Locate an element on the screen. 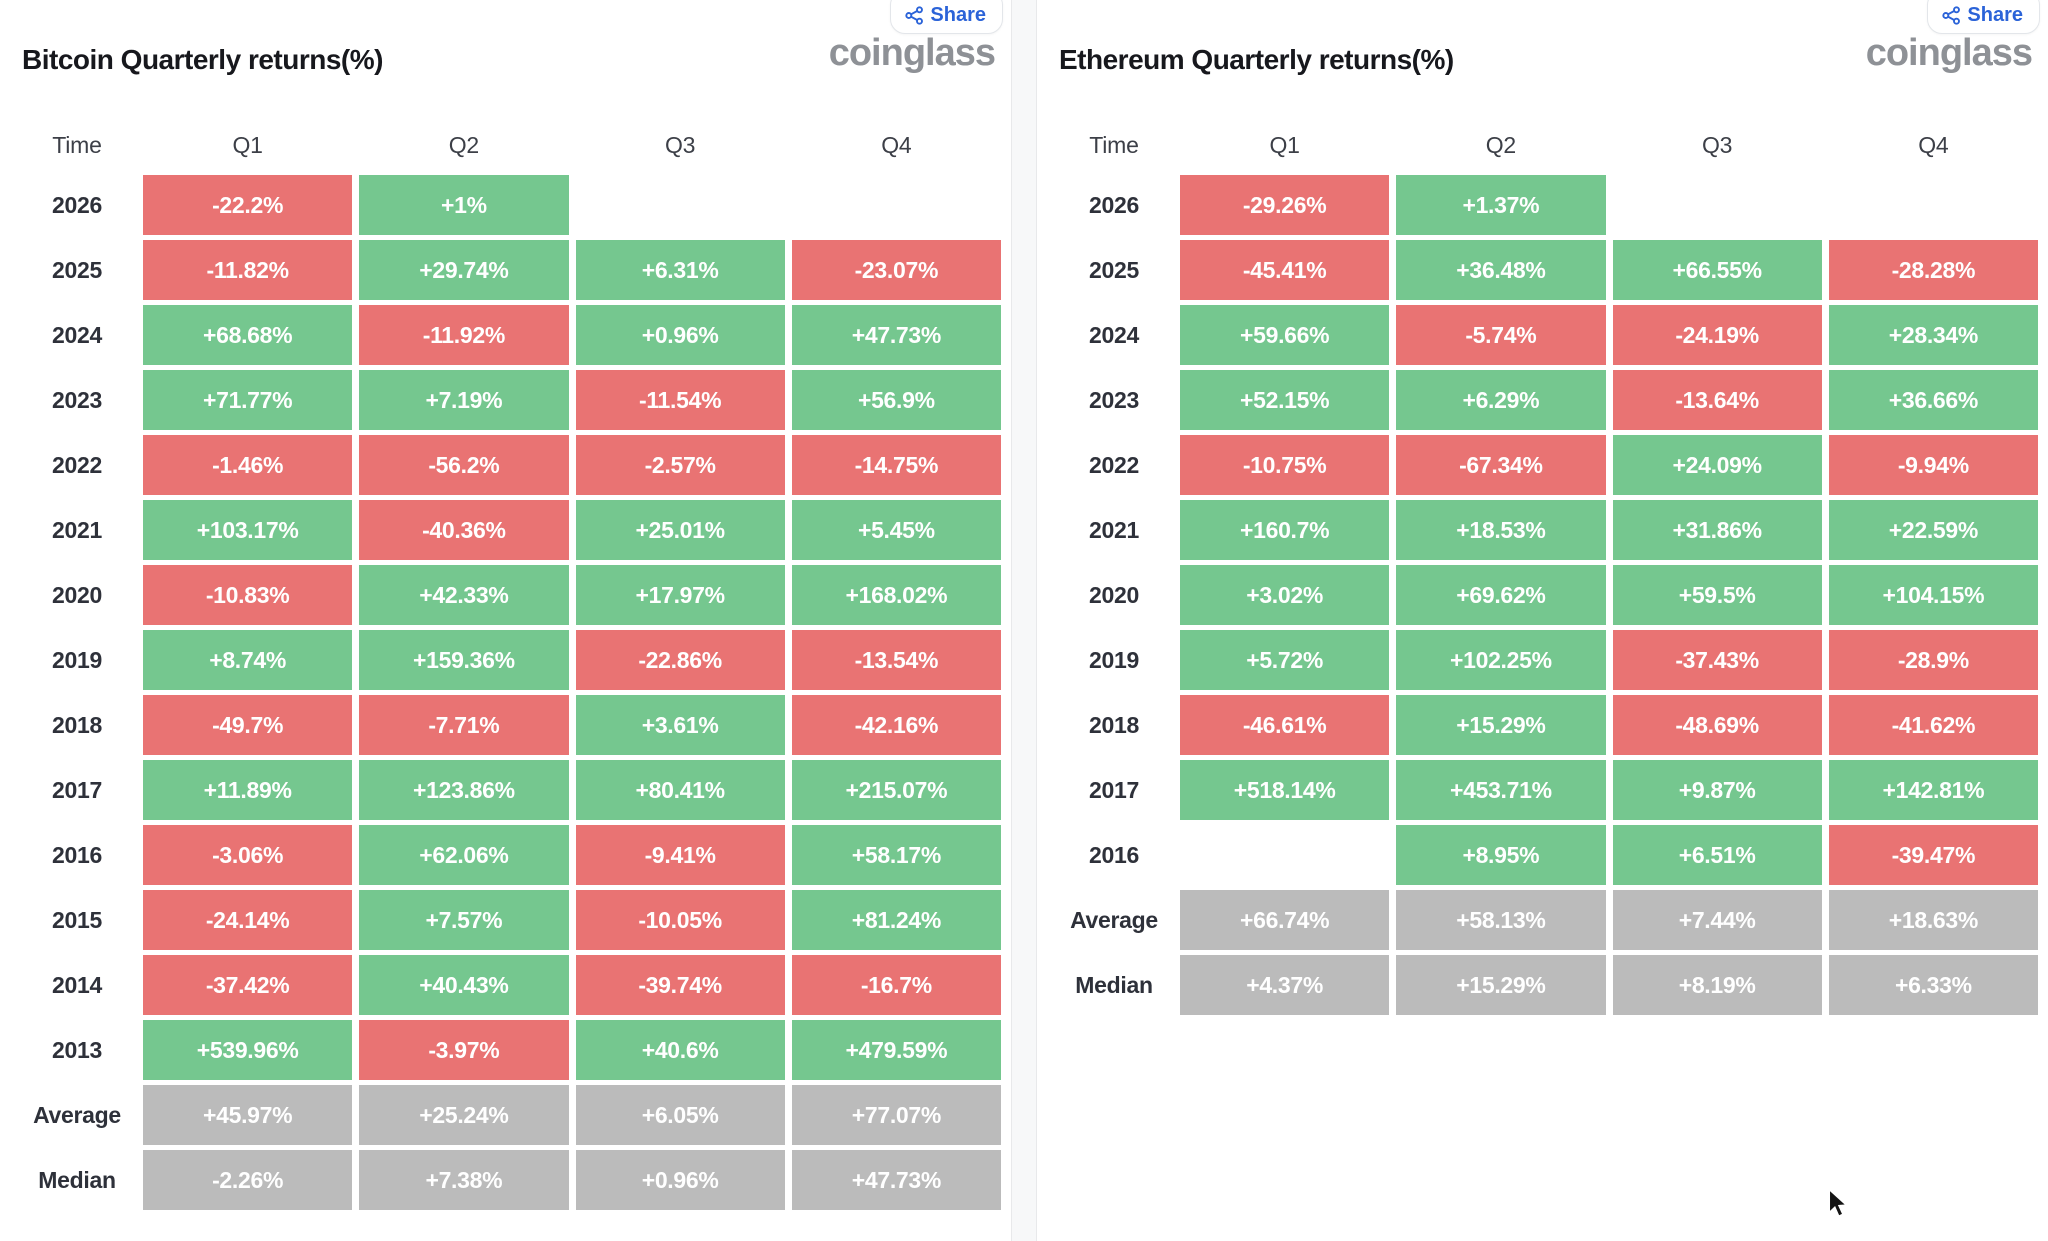 The image size is (2048, 1241). row-label: 2015 is located at coordinates (77, 919).